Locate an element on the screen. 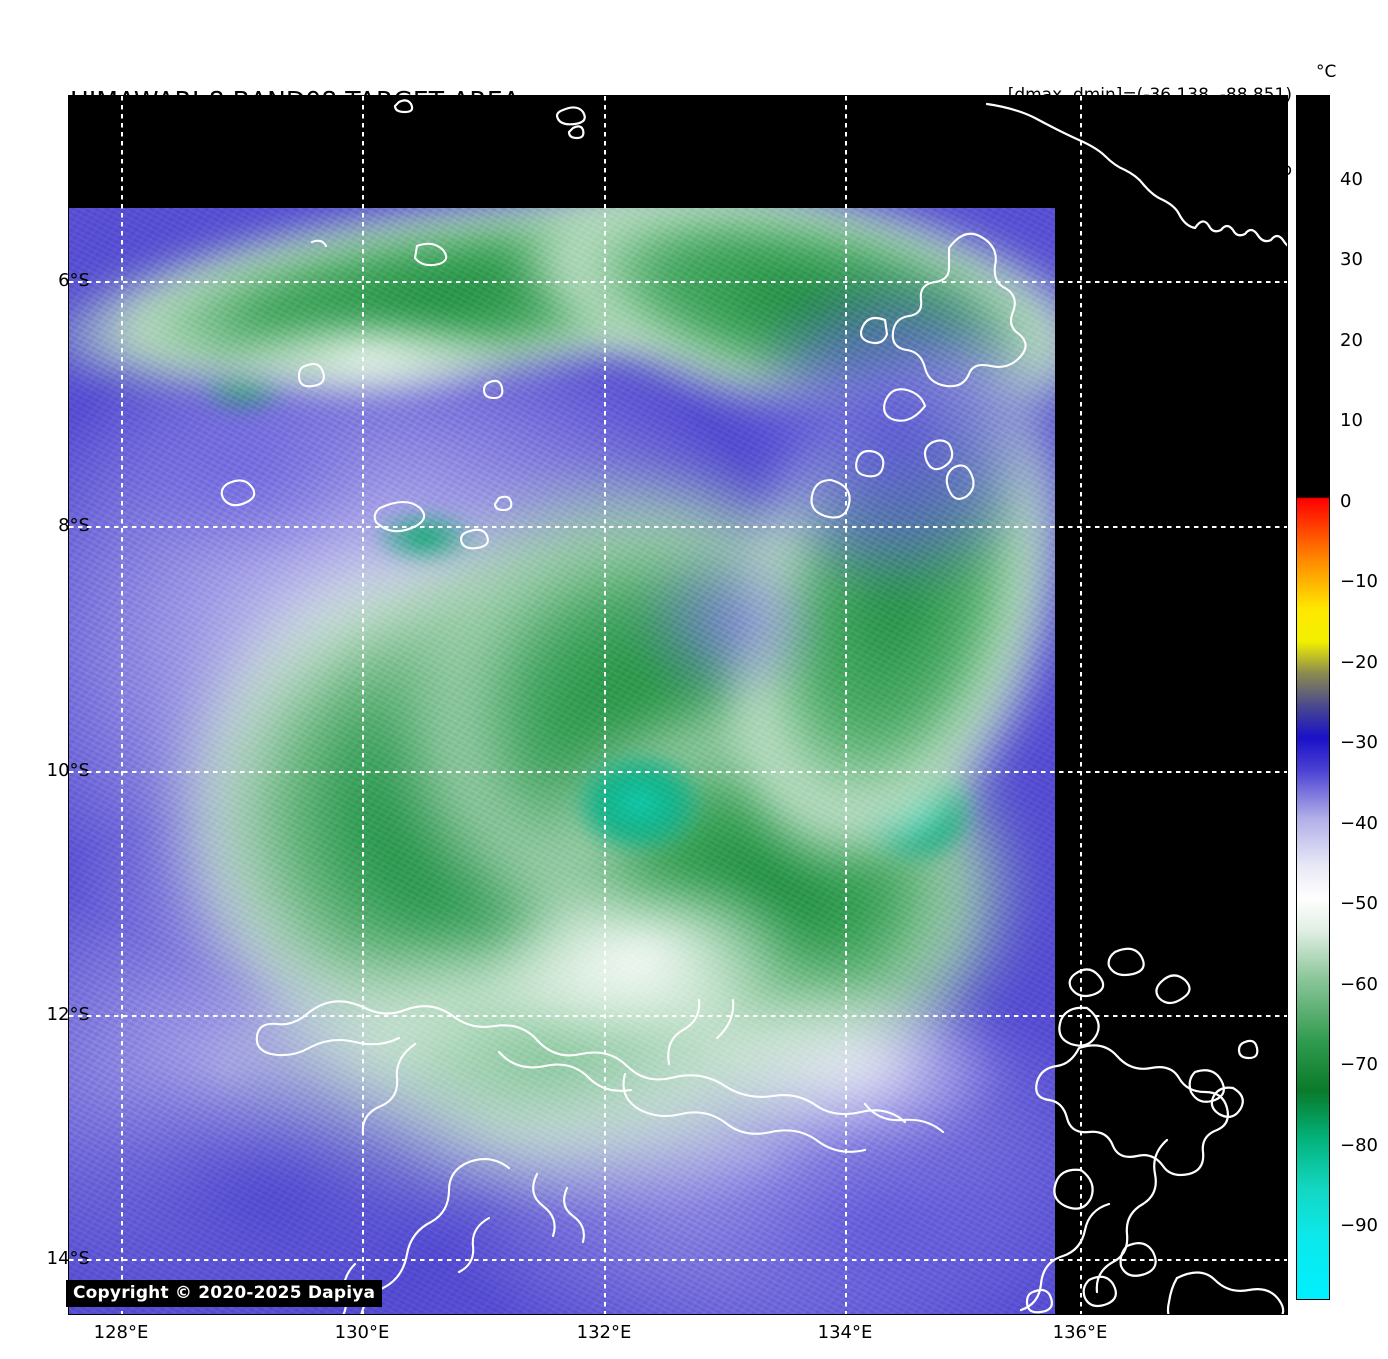 The height and width of the screenshot is (1359, 1388). colorbar-tick-label: −30 is located at coordinates (1359, 742).